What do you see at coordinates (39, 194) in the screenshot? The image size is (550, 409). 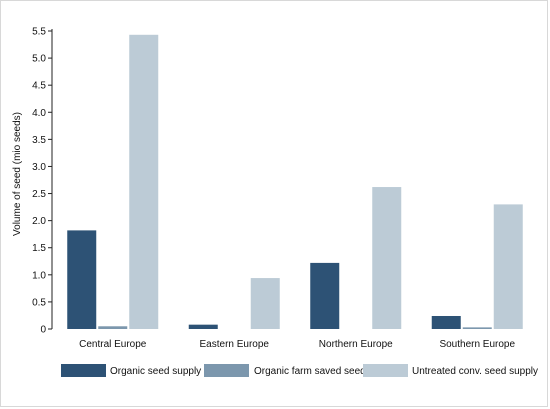 I see `y-tick-label: 2.5` at bounding box center [39, 194].